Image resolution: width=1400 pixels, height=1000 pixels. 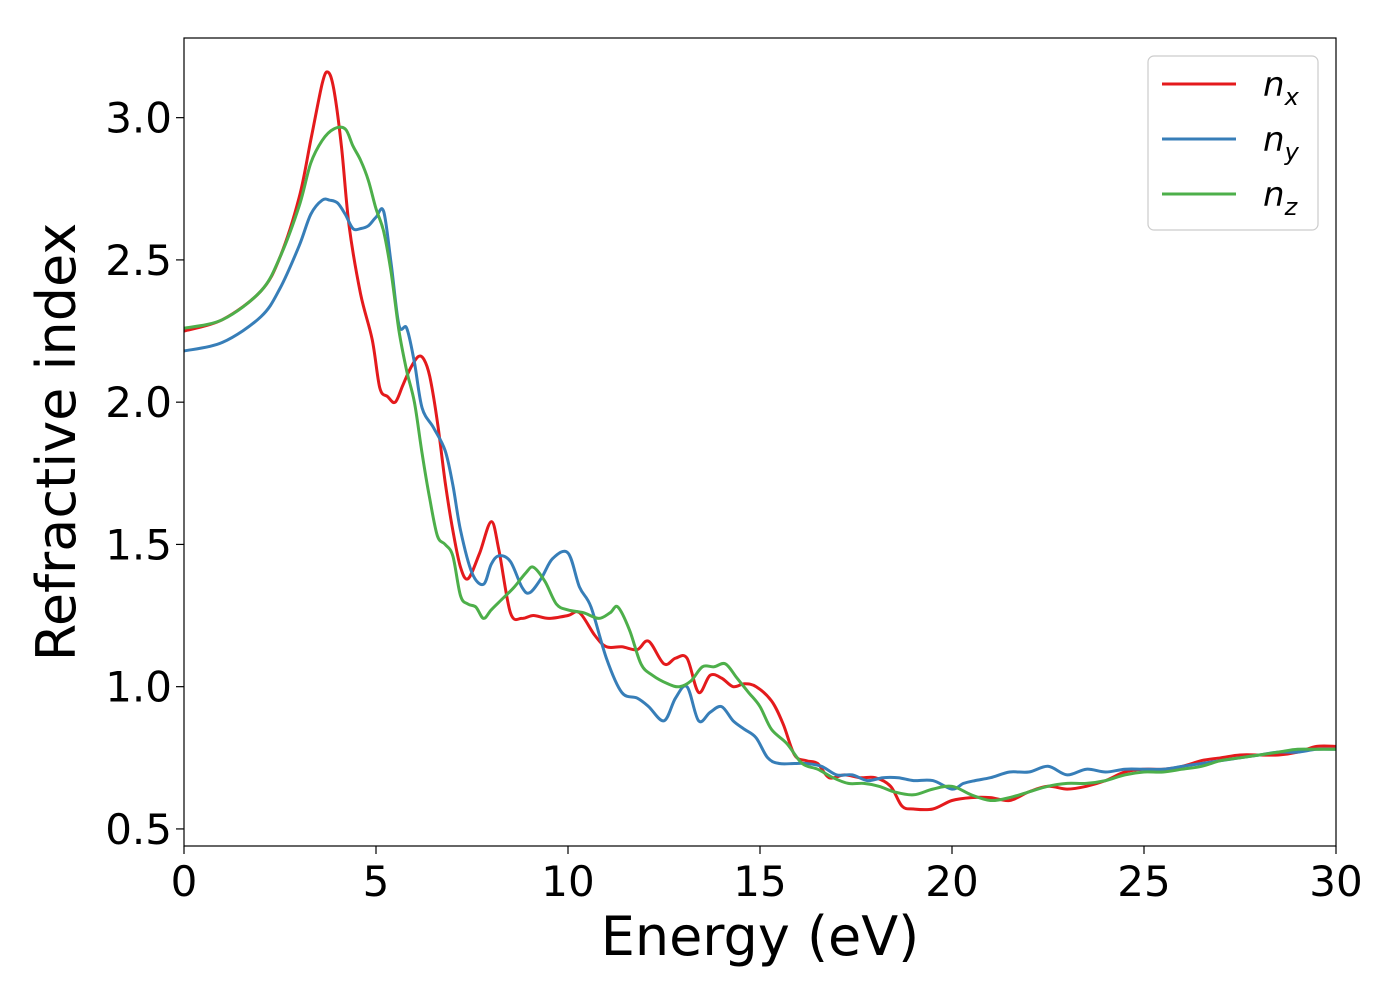 What do you see at coordinates (759, 881) in the screenshot?
I see `x-tick-label: 15` at bounding box center [759, 881].